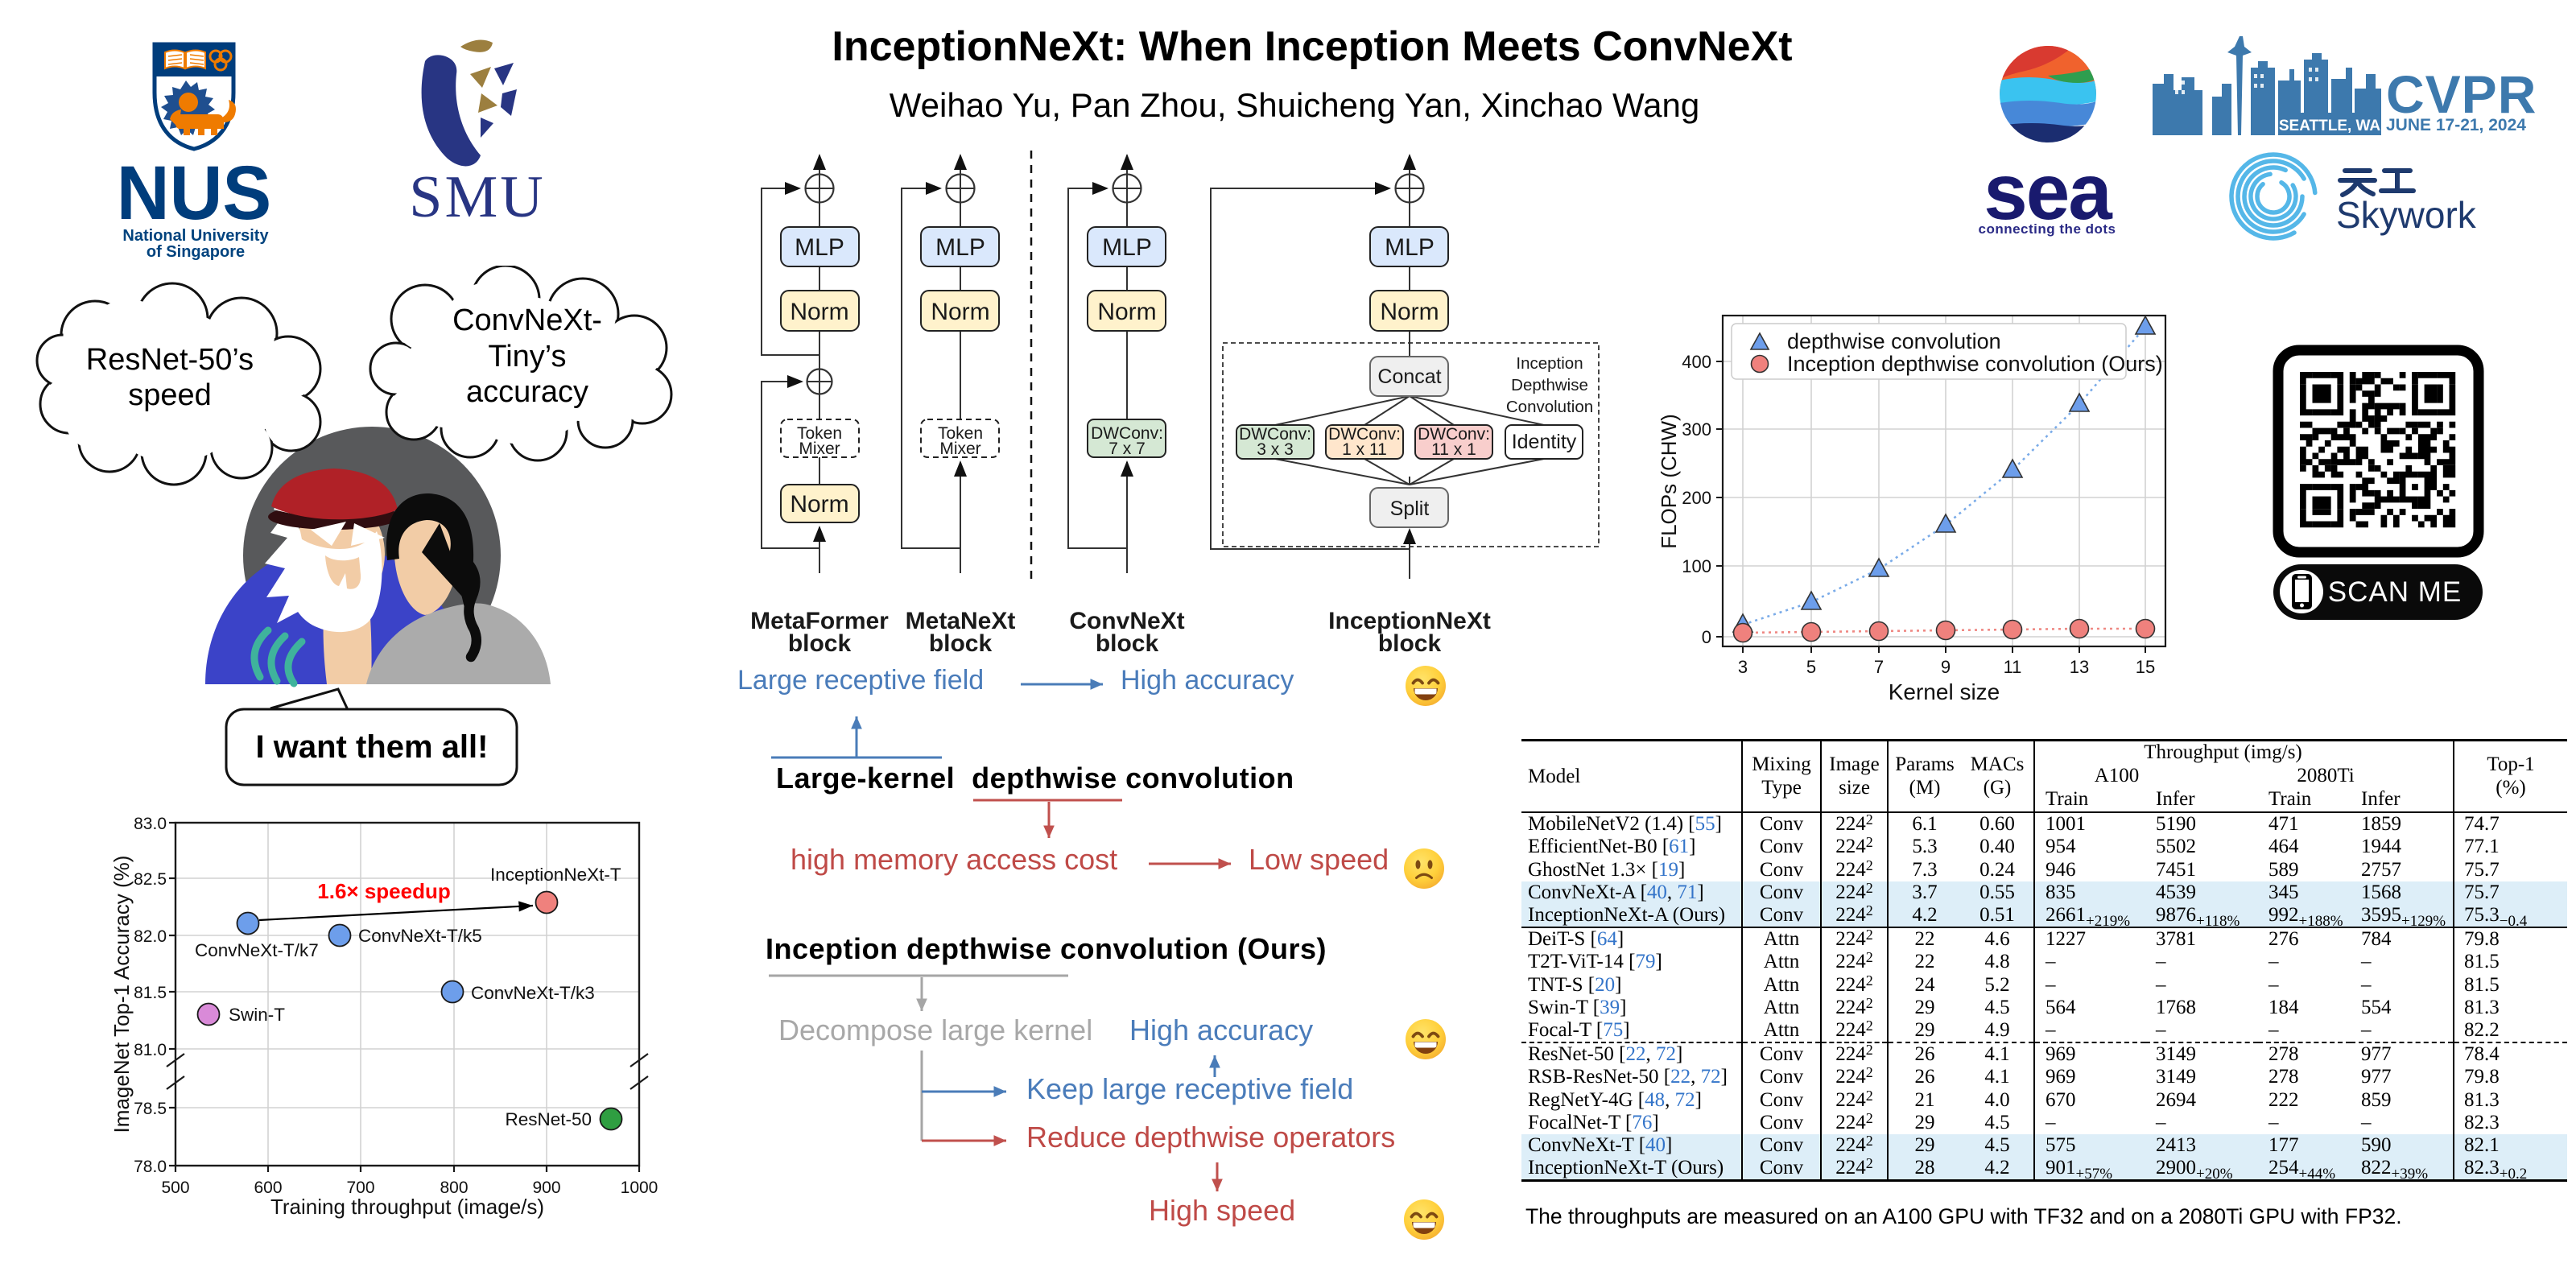 The height and width of the screenshot is (1288, 2576). Describe the element at coordinates (257, 950) in the screenshot. I see `svg-text: ConvNeXt-T/k7` at that location.